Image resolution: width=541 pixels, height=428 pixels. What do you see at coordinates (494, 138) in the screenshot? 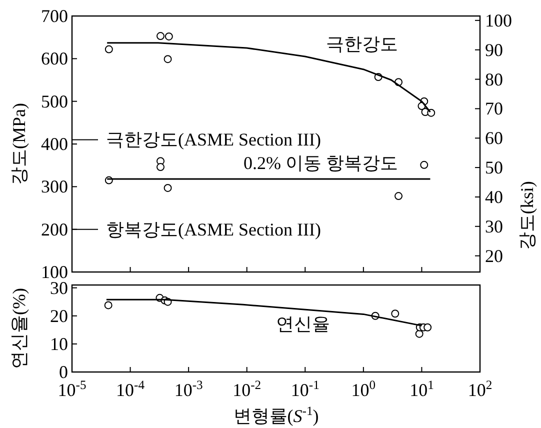
I see `y2-tick-label: 60` at bounding box center [494, 138].